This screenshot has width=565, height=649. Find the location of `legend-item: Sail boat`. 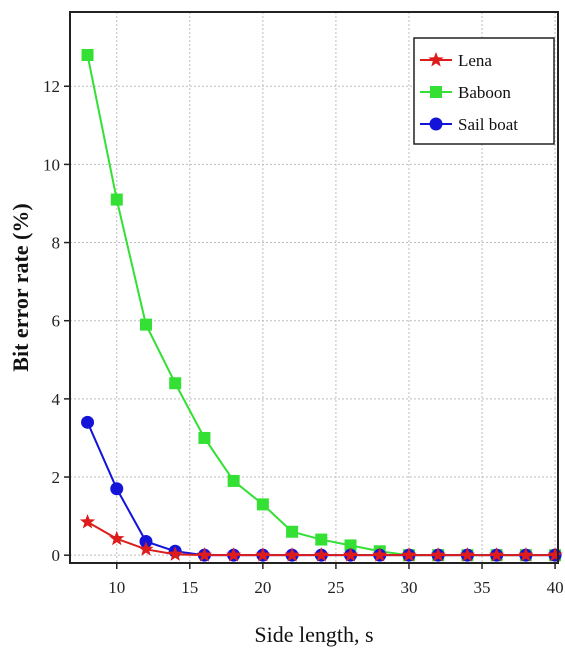

legend-item: Sail boat is located at coordinates (469, 124).